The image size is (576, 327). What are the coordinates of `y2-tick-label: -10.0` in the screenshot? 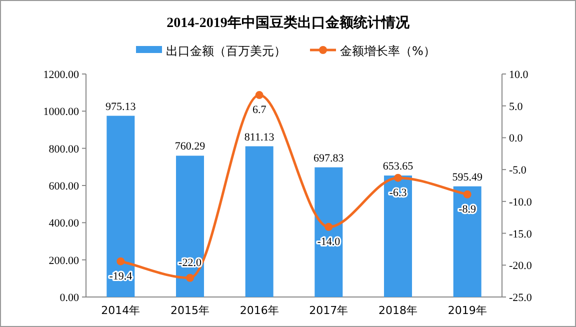 It's located at (520, 202).